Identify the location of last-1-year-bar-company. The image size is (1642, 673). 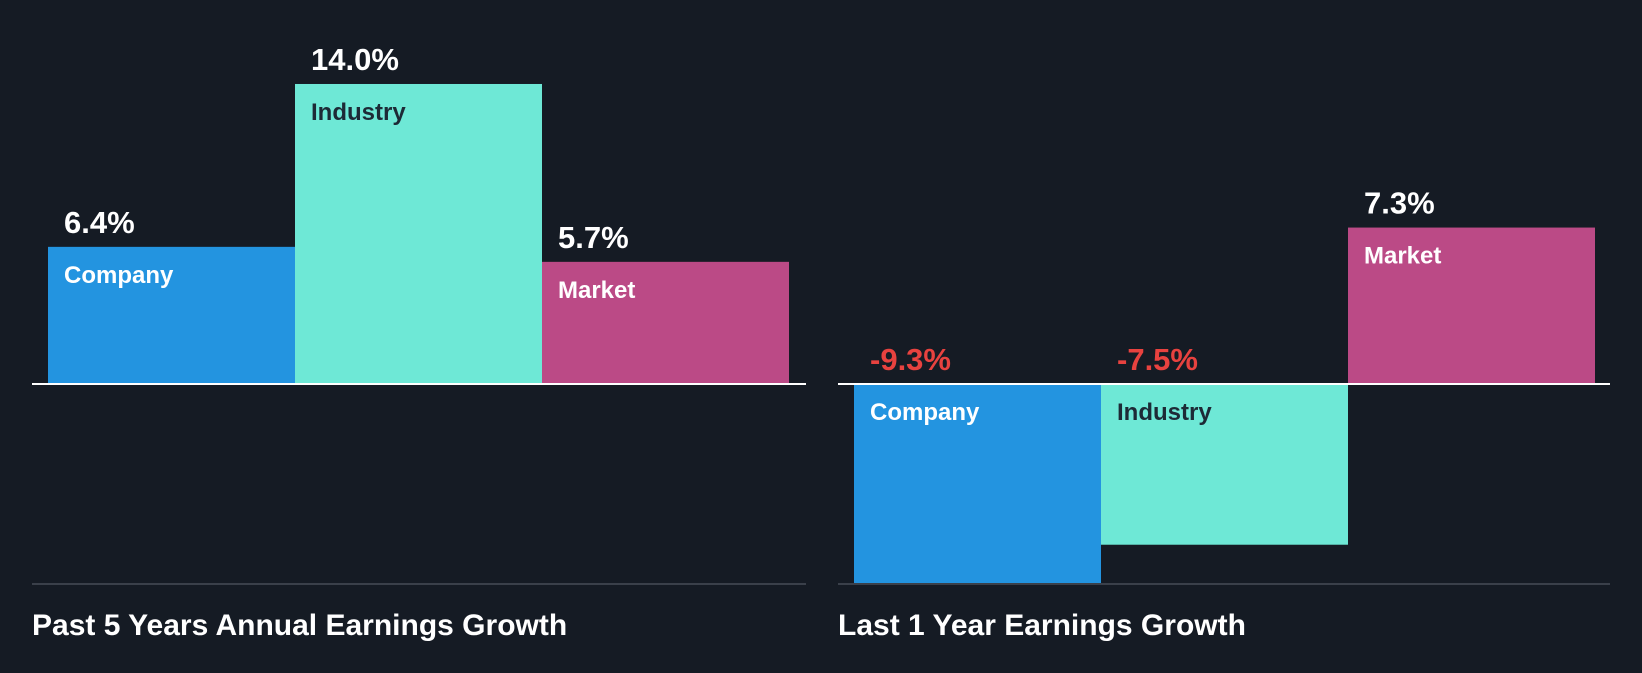
(977, 484).